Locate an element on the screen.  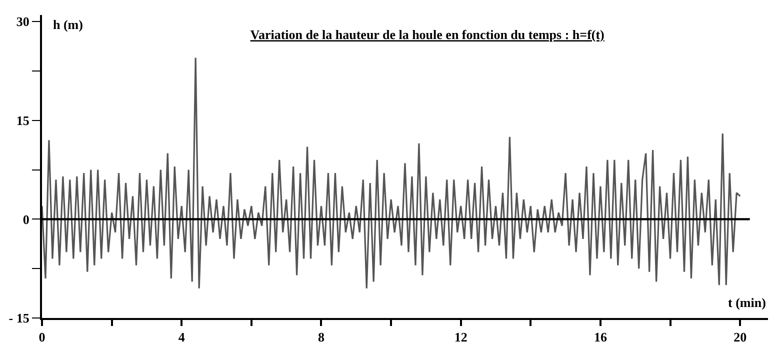
x-tick-label: 0 is located at coordinates (42, 337).